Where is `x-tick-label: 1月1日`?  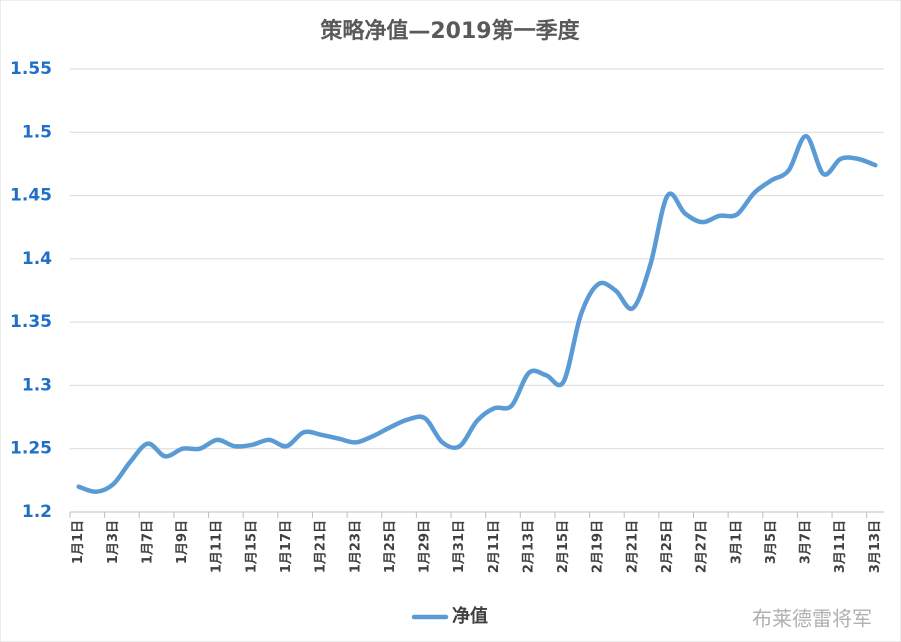 x-tick-label: 1月1日 is located at coordinates (78, 542).